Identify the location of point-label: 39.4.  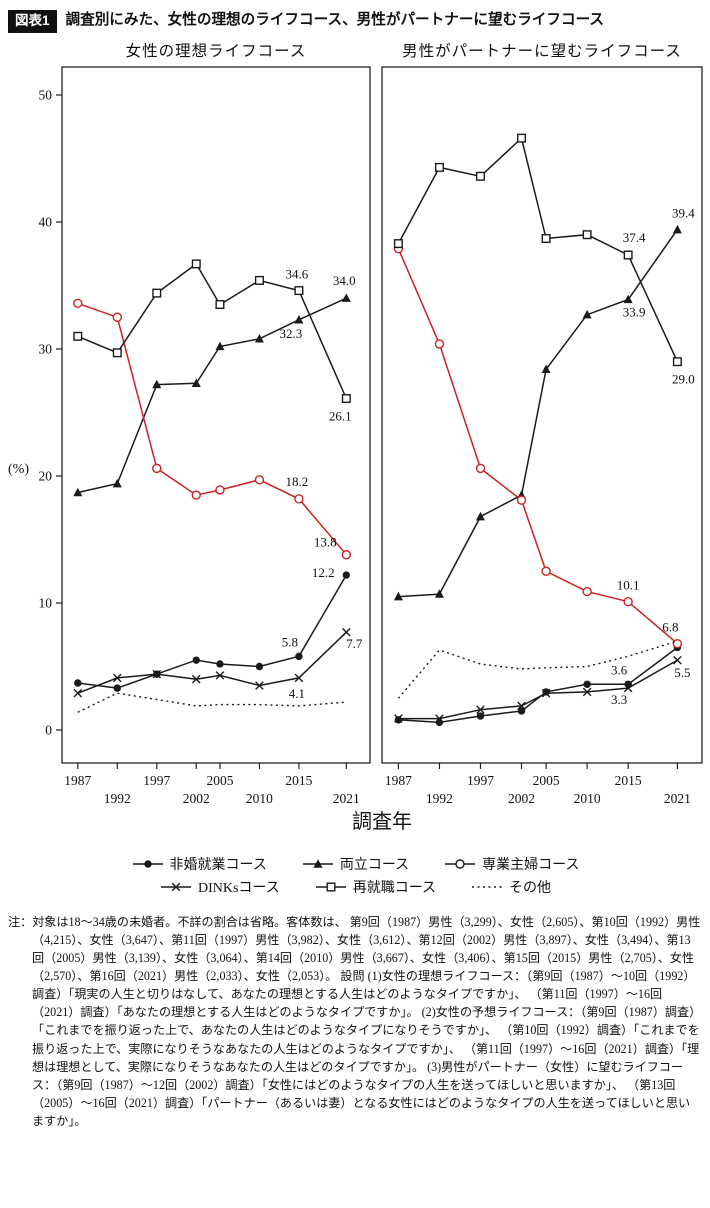
(683, 212).